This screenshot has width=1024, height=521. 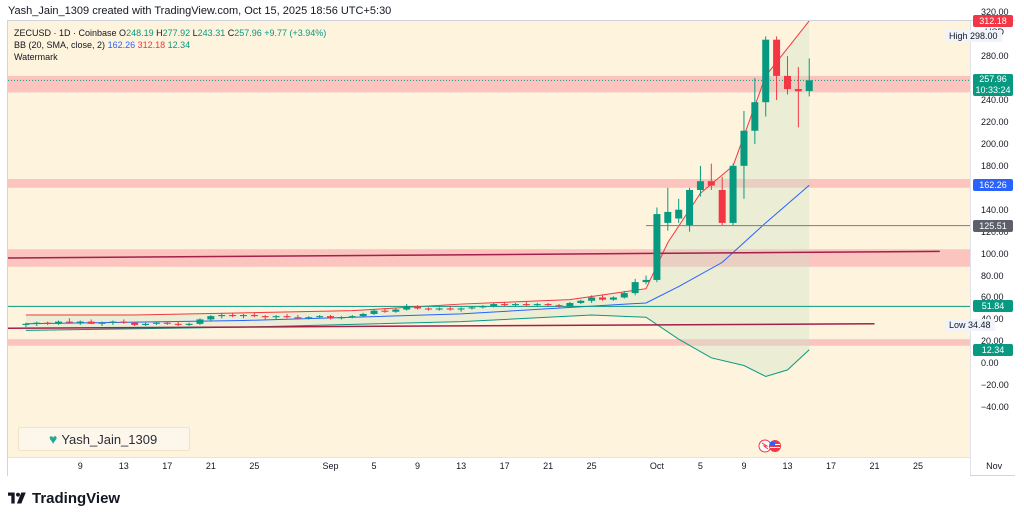 I want to click on price-tick-label: 80.00, so click(x=992, y=275).